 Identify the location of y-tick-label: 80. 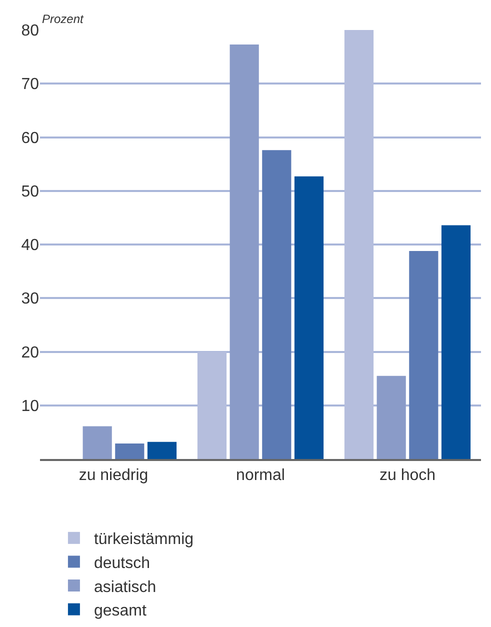
(30, 31).